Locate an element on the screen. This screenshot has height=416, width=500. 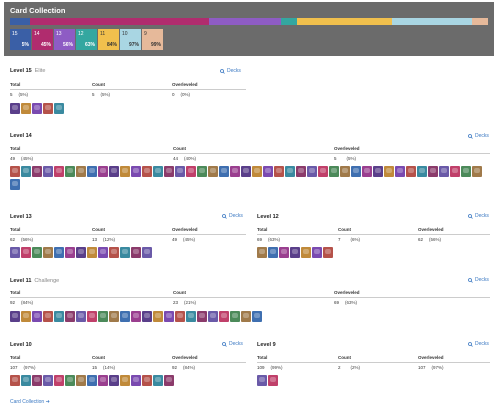
level-10-decks-link: Decks is located at coordinates (232, 344).